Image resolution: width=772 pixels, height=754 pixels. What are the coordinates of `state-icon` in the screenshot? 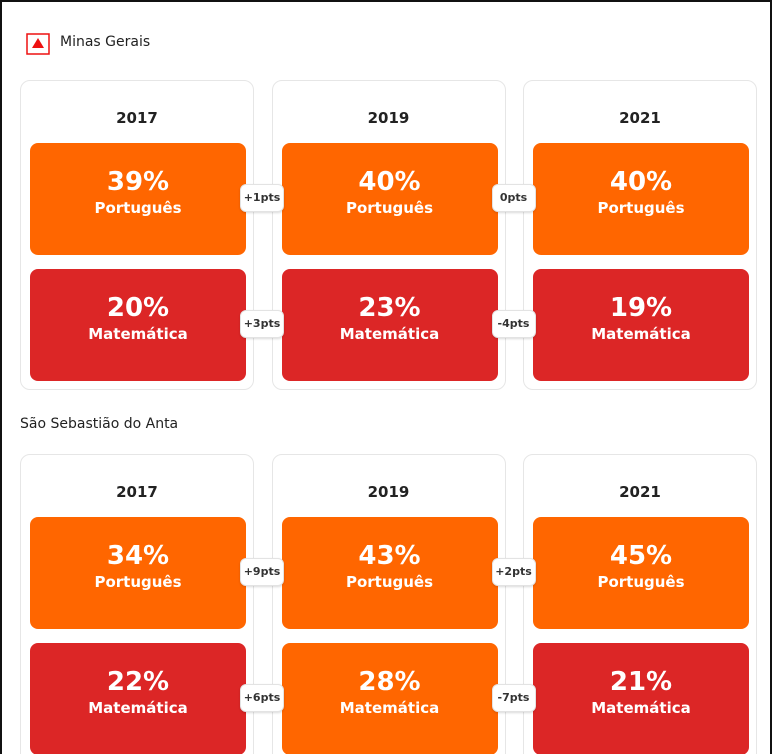 It's located at (38, 44).